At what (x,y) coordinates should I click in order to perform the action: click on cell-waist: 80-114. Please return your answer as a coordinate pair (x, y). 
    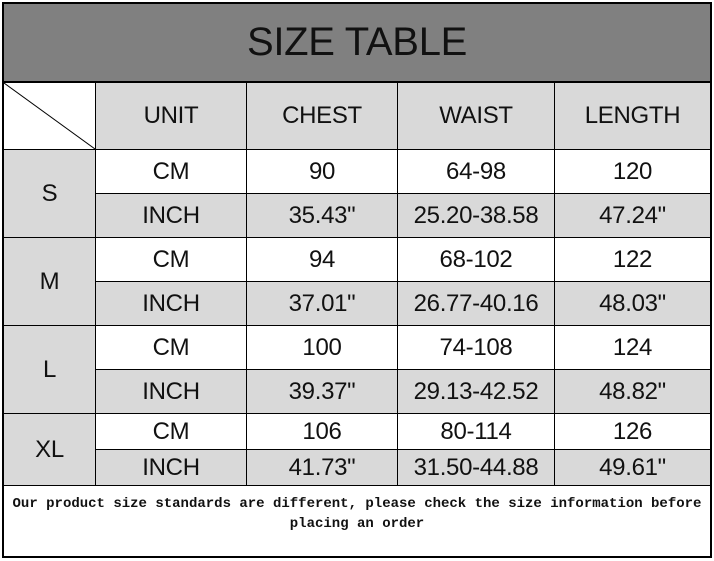
    Looking at the image, I should click on (476, 432).